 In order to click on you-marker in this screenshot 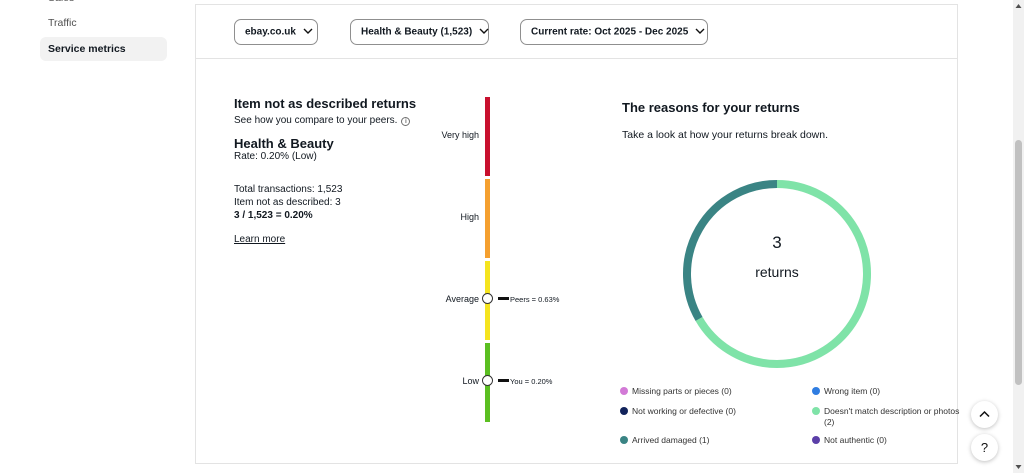, I will do `click(487, 380)`.